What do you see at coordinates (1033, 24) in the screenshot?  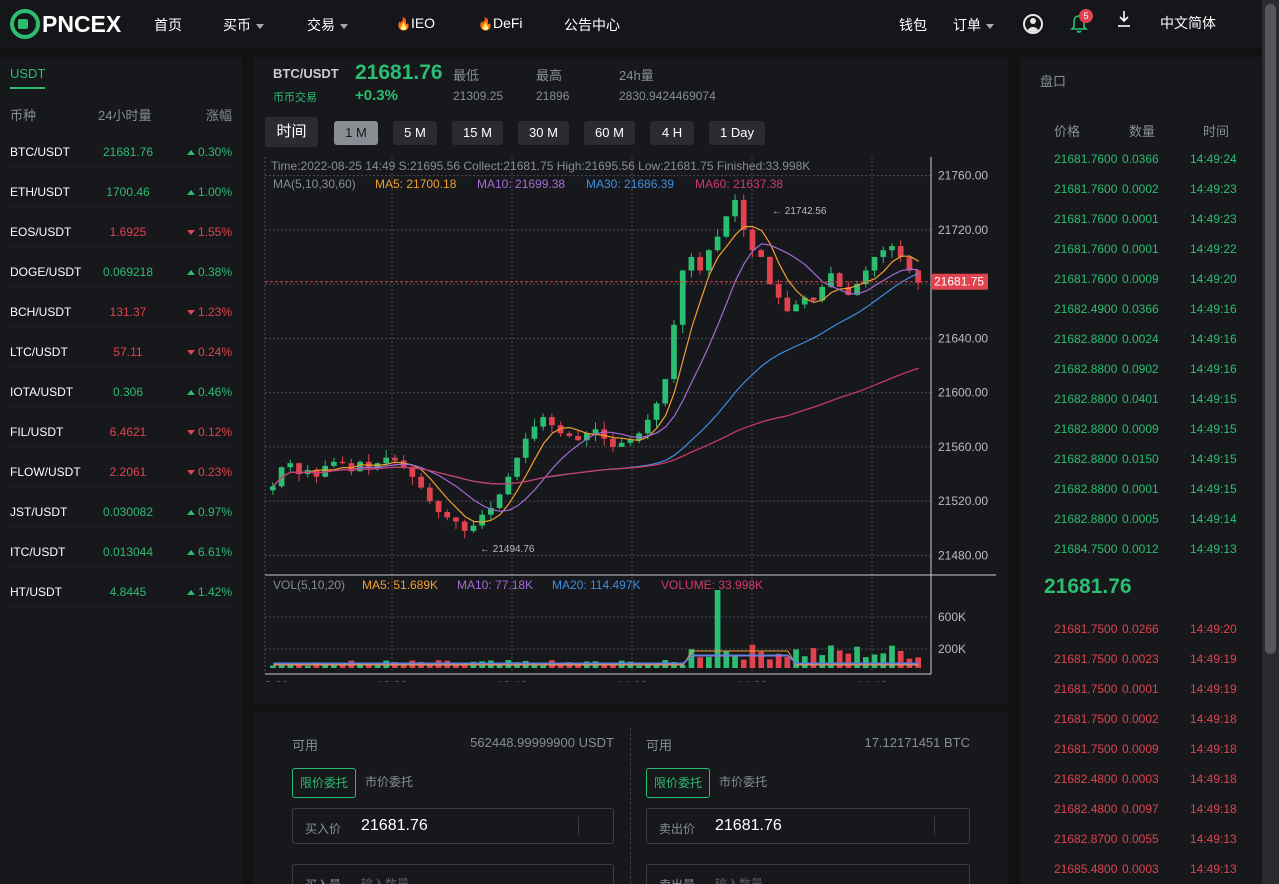 I see `user-icon` at bounding box center [1033, 24].